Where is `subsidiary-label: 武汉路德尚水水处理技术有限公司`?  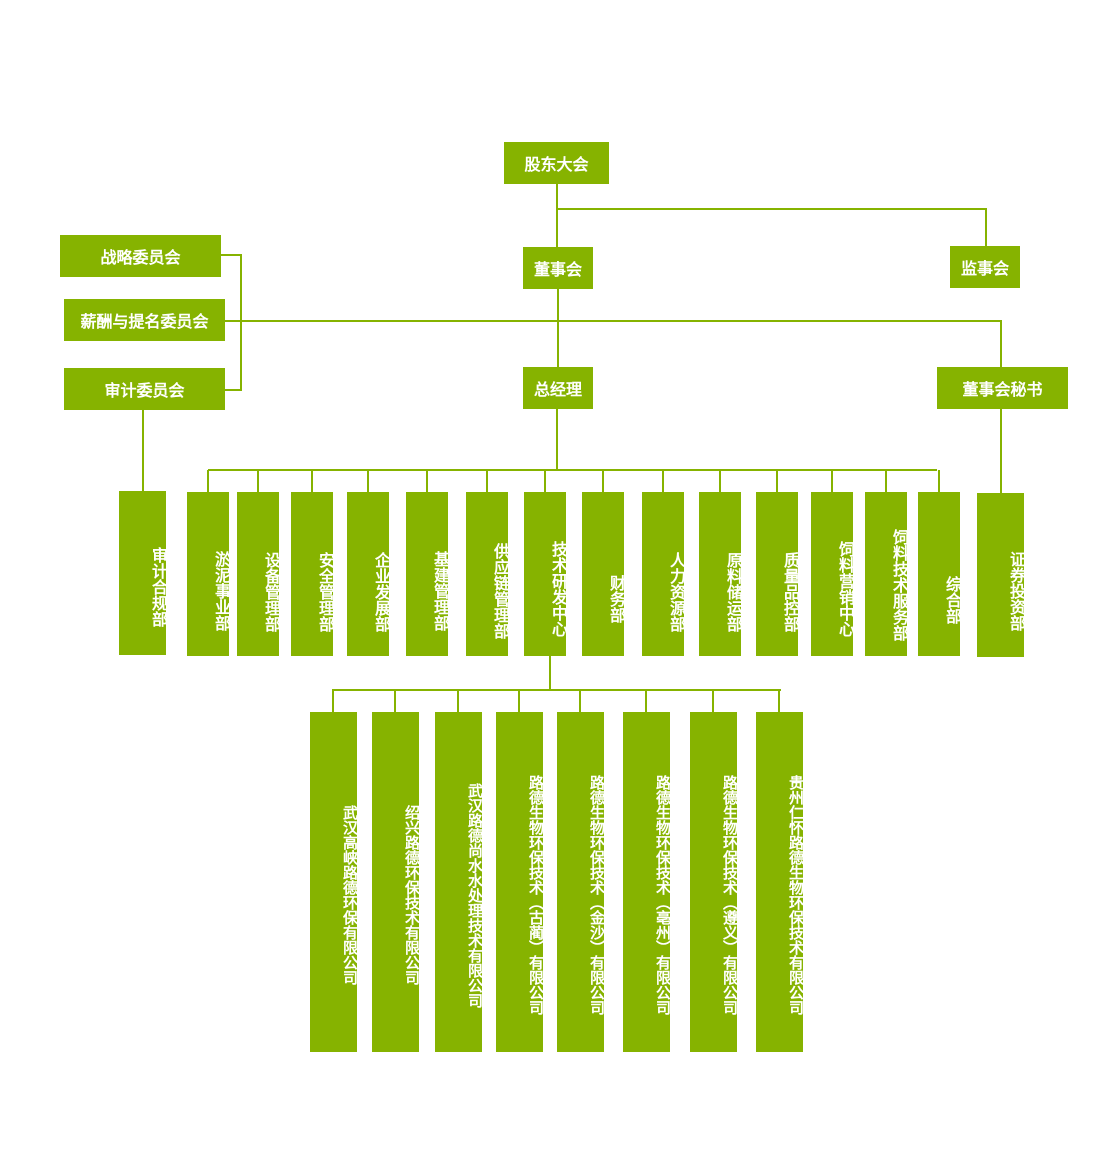
subsidiary-label: 武汉路德尚水水处理技术有限公司 is located at coordinates (475, 895).